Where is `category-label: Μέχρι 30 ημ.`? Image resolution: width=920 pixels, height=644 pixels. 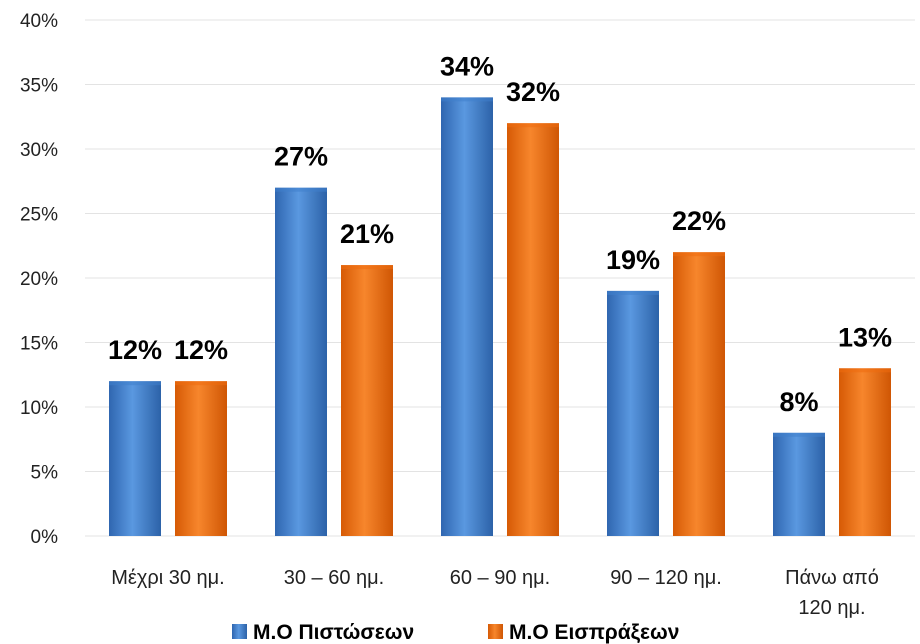 category-label: Μέχρι 30 ημ. is located at coordinates (167, 578).